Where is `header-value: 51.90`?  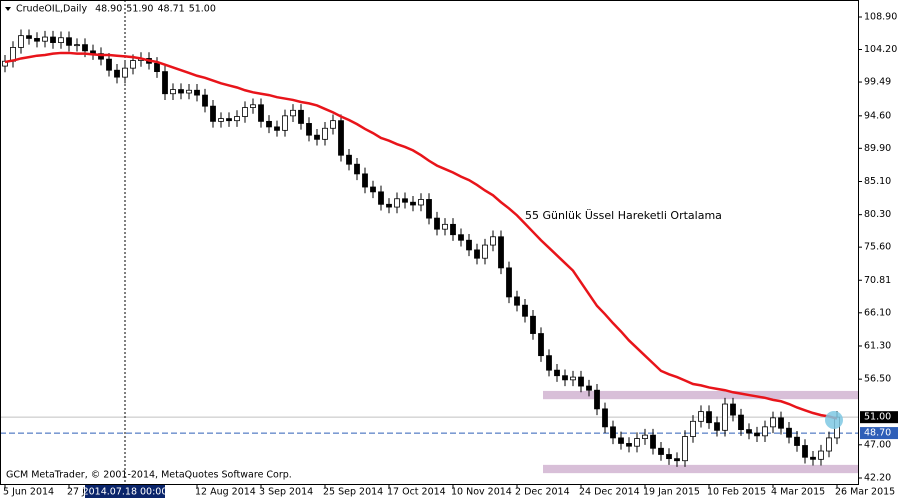 header-value: 51.90 is located at coordinates (139, 9).